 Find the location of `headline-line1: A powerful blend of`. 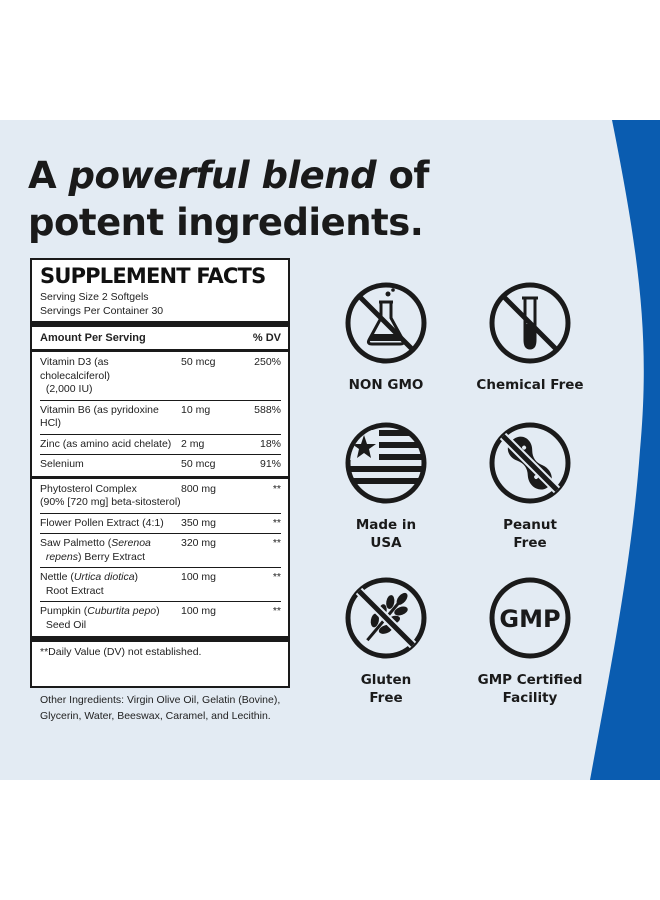

headline-line1: A powerful blend of is located at coordinates (228, 175).